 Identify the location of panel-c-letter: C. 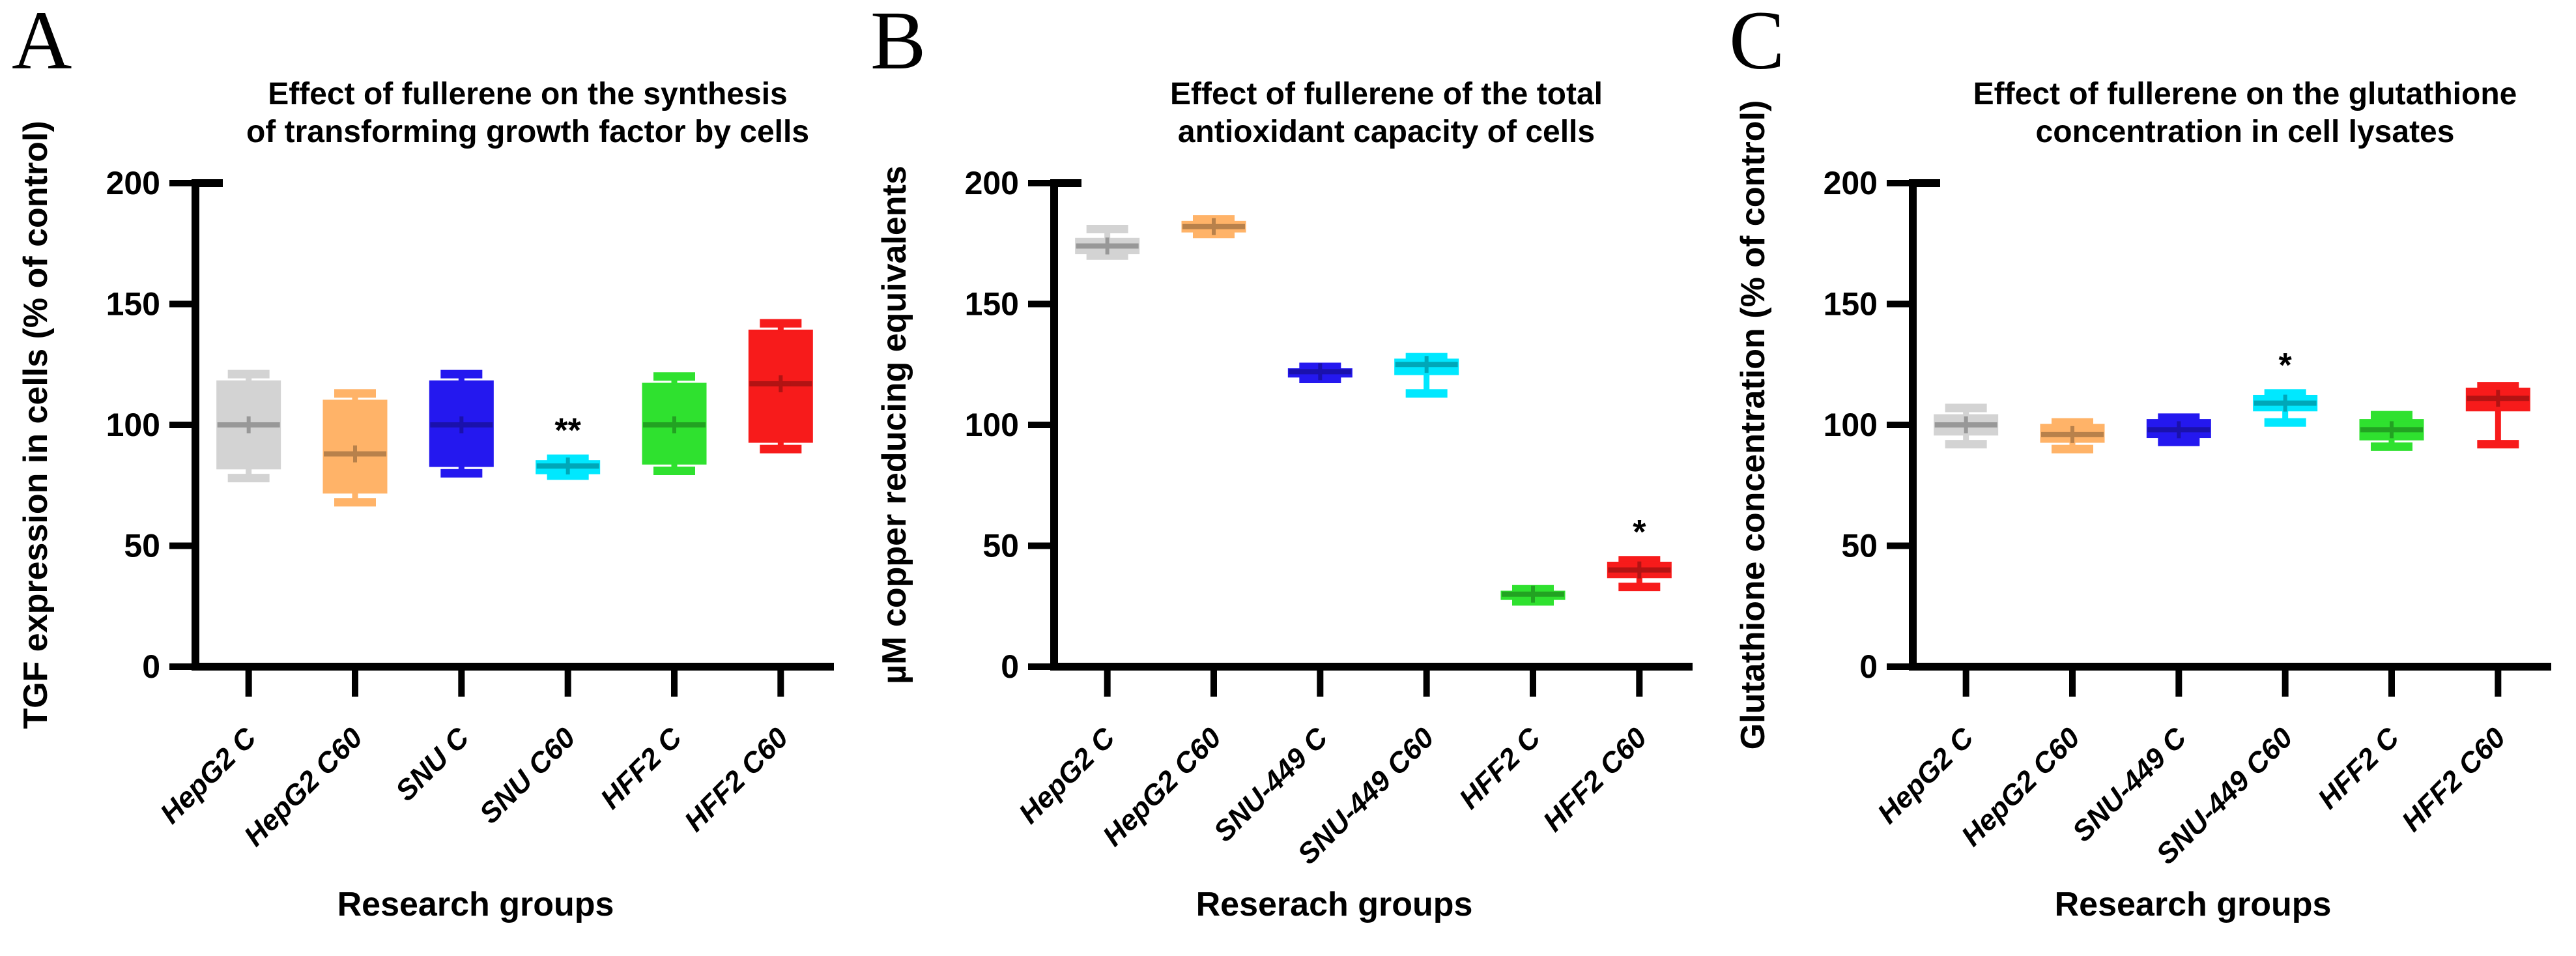
(1757, 43).